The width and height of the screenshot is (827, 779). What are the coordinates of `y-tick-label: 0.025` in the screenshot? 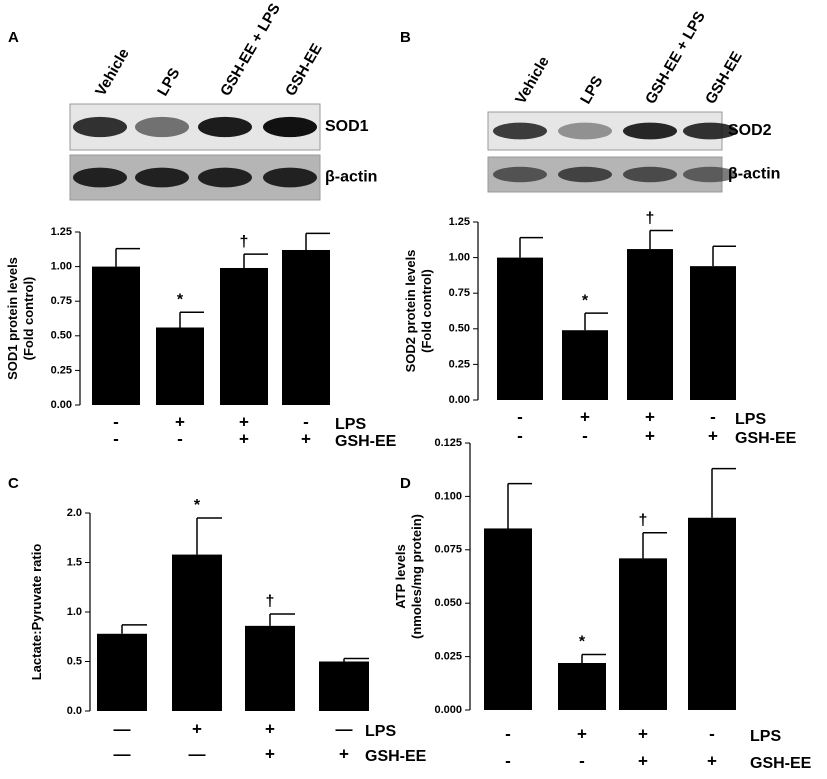 It's located at (448, 657).